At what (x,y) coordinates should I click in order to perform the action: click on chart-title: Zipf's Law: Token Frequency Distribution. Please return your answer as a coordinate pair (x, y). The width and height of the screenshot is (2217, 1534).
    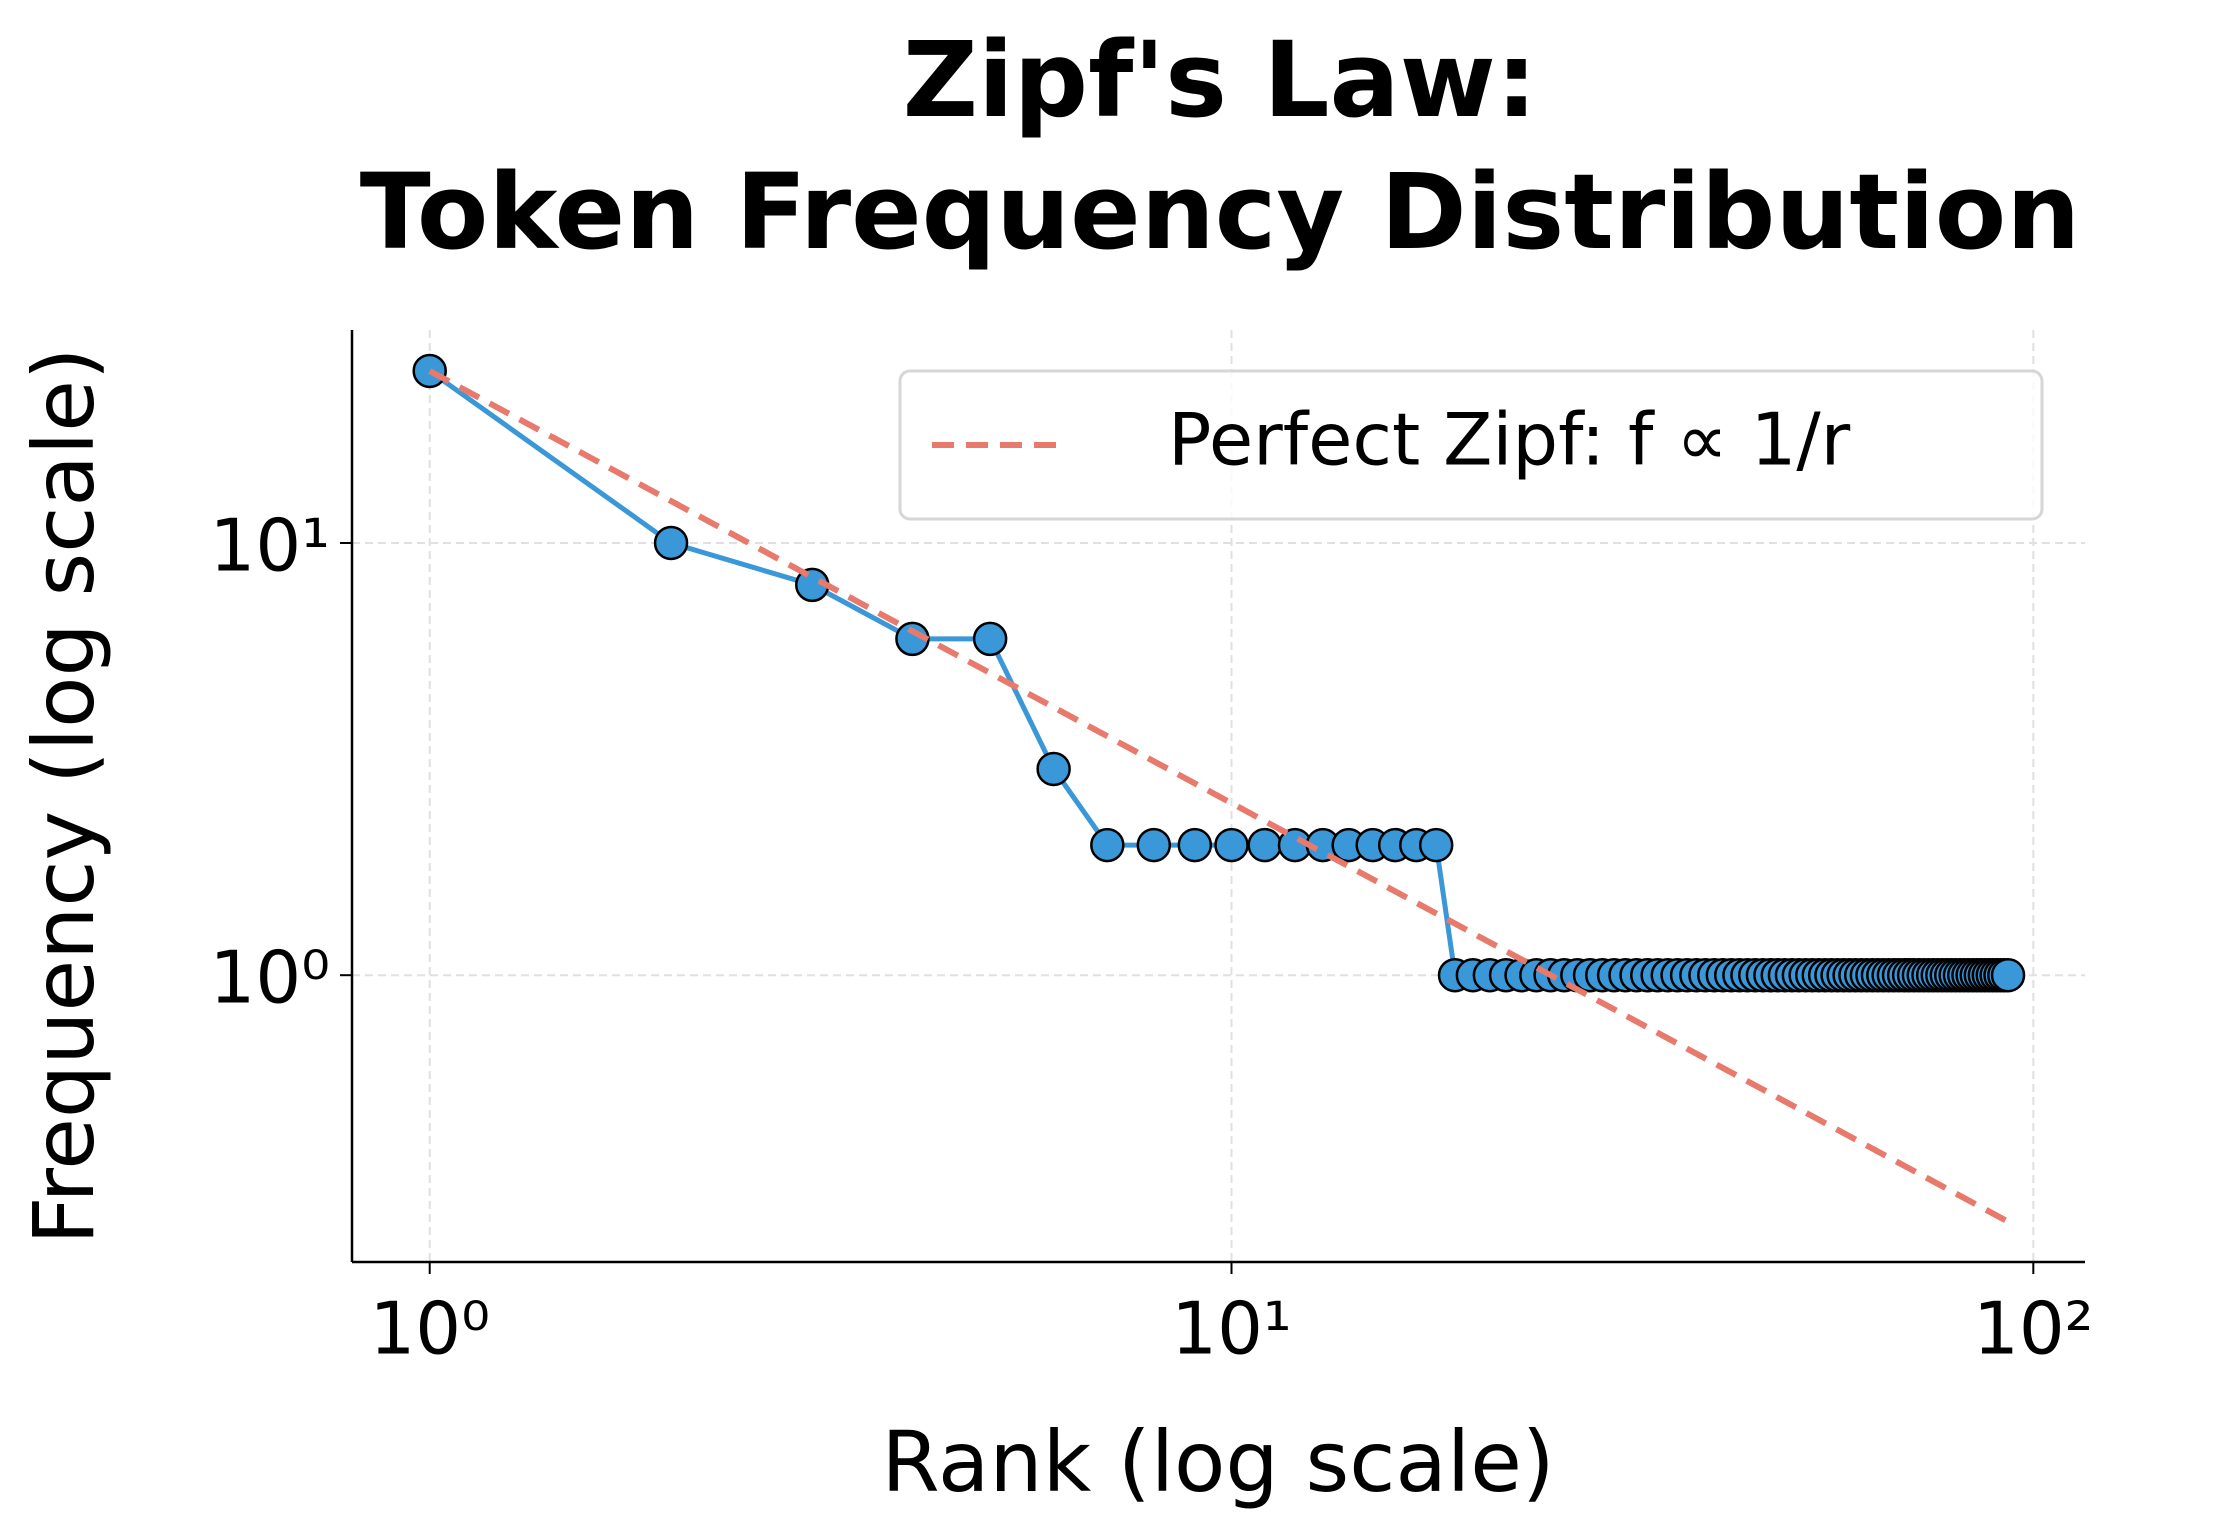
    Looking at the image, I should click on (1220, 146).